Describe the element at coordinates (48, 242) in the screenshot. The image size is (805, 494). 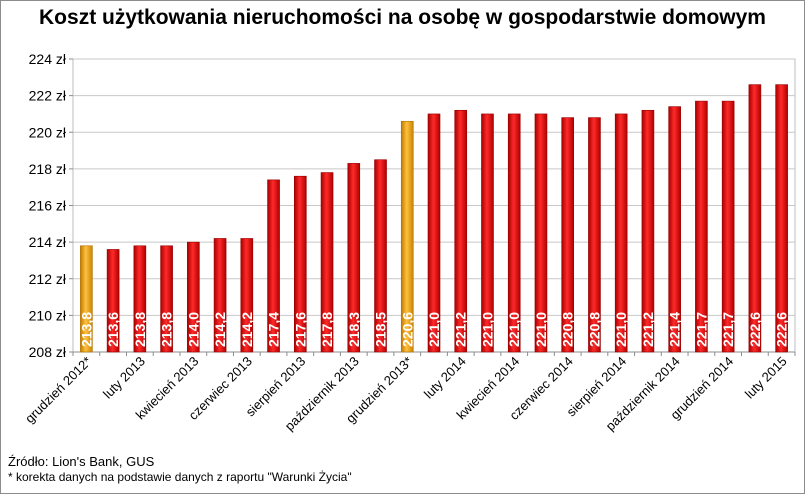
I see `y-tick-label: 214 zł` at that location.